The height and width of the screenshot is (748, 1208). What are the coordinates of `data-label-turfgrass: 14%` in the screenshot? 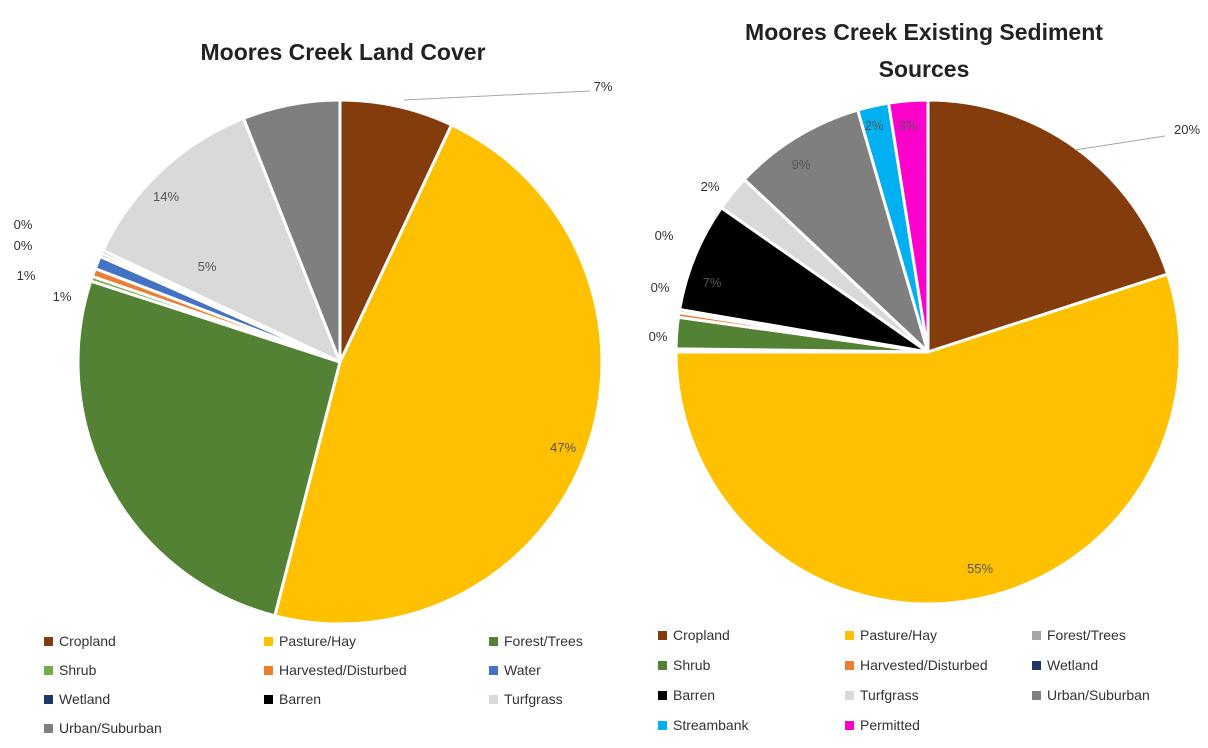 It's located at (166, 196).